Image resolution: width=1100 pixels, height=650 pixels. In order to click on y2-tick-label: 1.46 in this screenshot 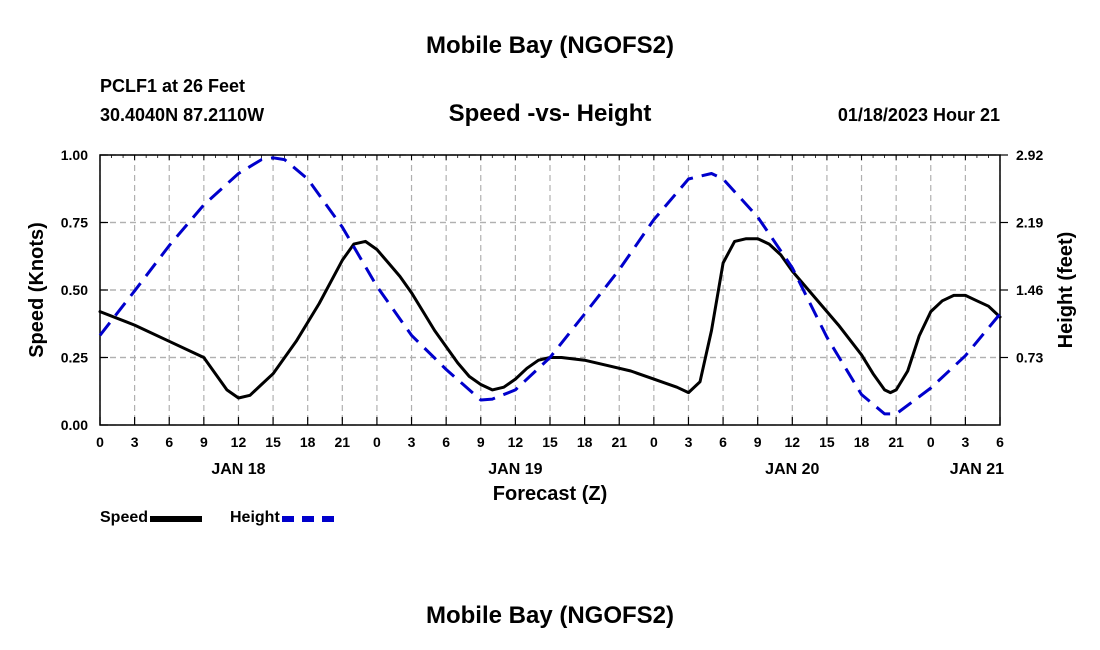, I will do `click(1029, 290)`.